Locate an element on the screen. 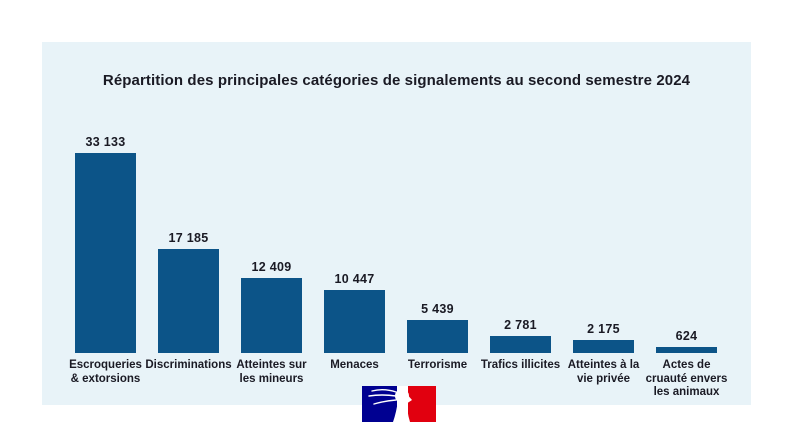 The image size is (793, 446). bar-column: 12 409 Atteintes sur les mineurs is located at coordinates (271, 267).